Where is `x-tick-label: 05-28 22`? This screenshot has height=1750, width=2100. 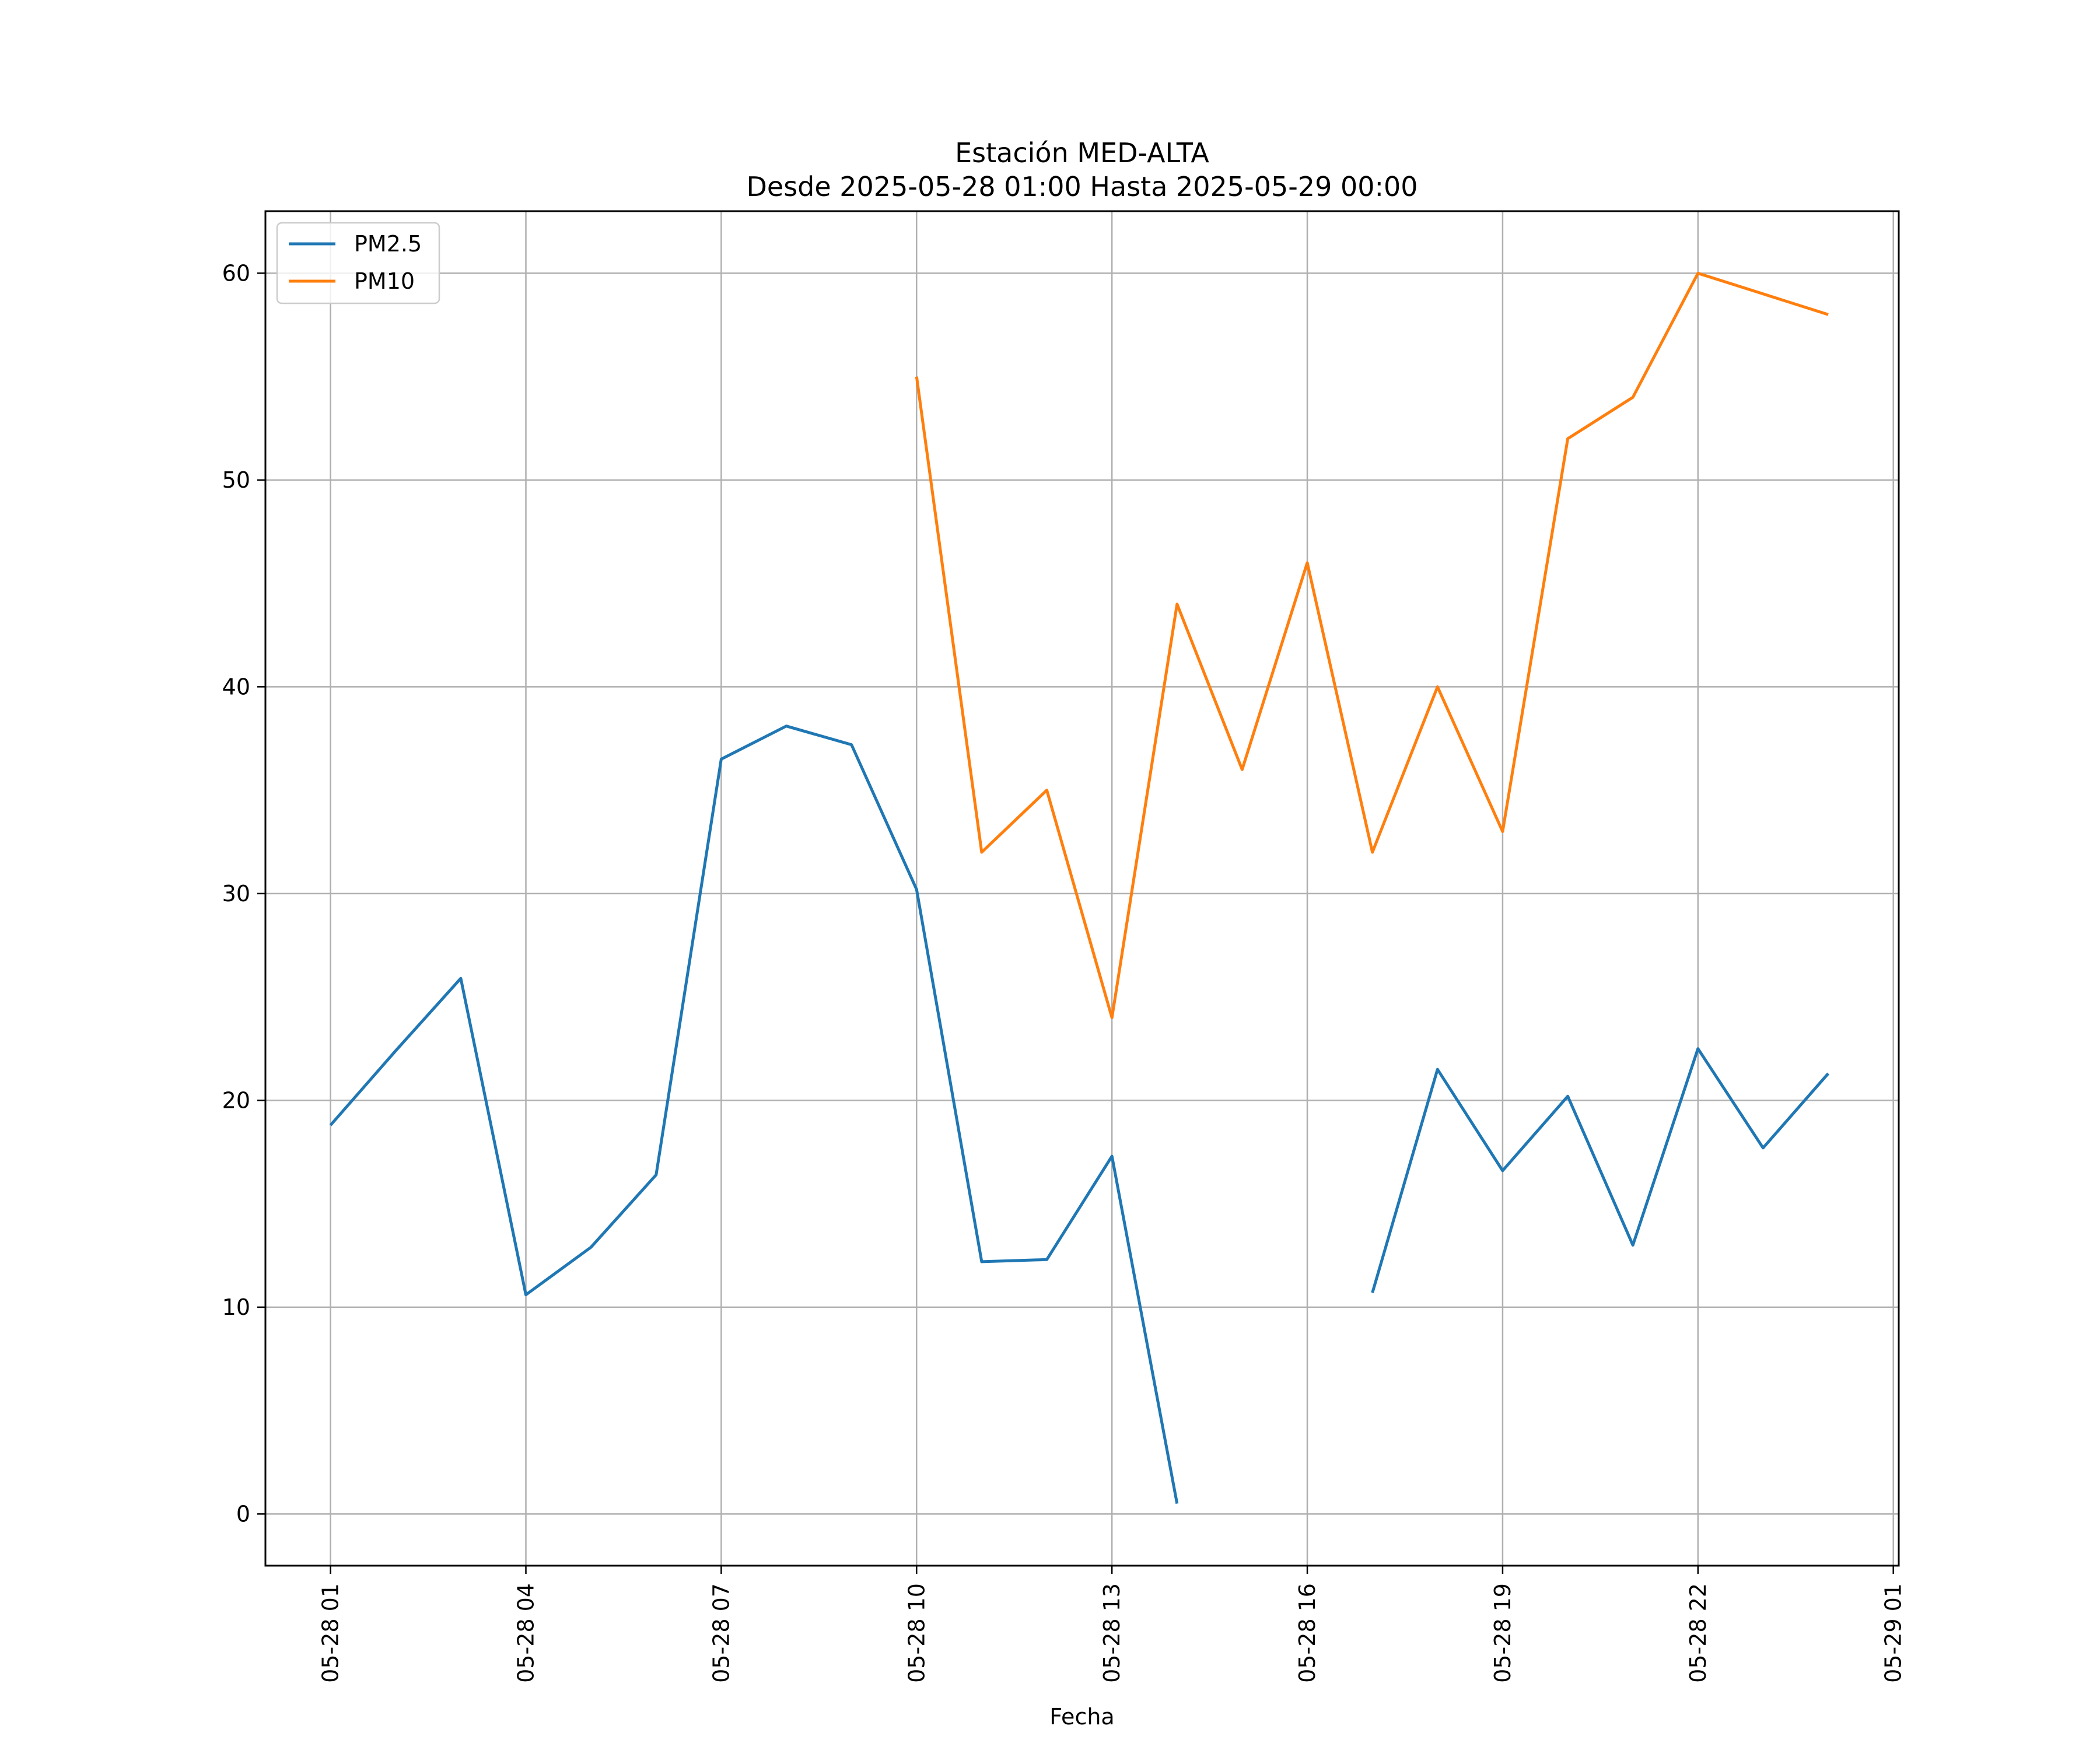 x-tick-label: 05-28 22 is located at coordinates (1698, 1633).